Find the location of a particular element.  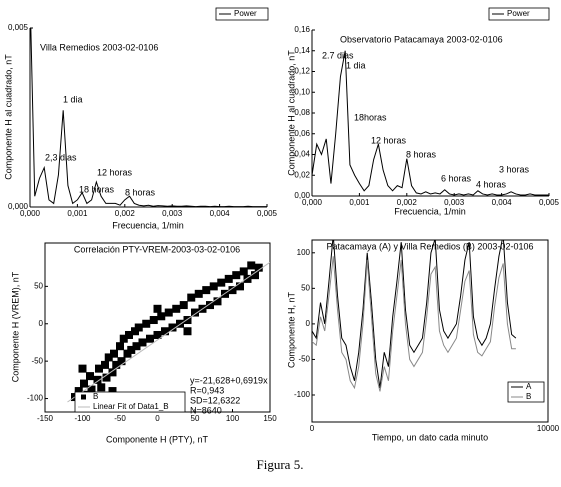

y-tick-label: 0,005 is located at coordinates (18, 27).